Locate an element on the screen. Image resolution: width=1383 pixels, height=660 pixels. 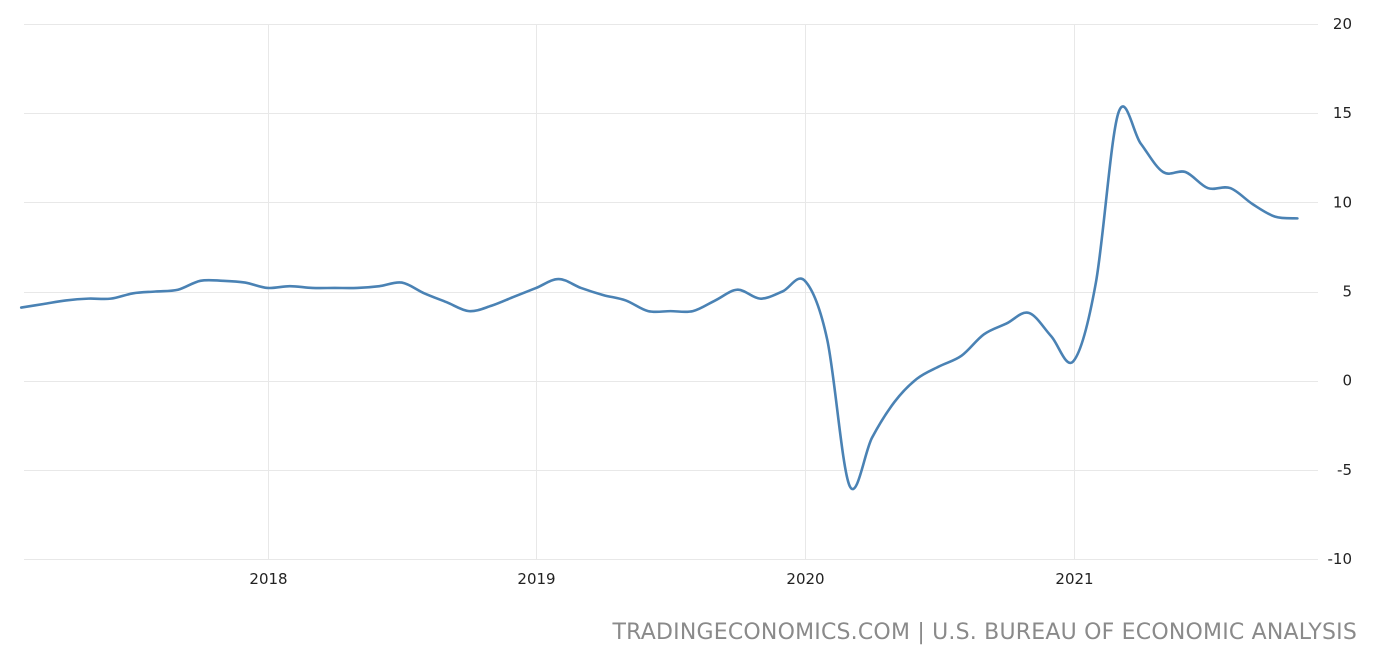
data-point: 2020-09: 2.6 is located at coordinates (984, 334).